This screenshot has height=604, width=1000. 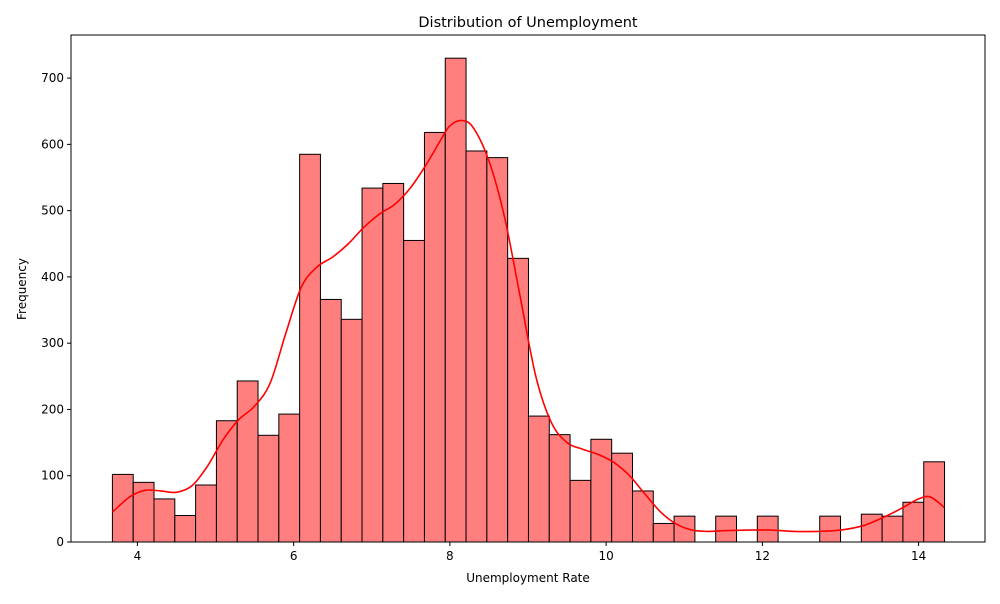 I want to click on x-tick-label: 4, so click(x=138, y=556).